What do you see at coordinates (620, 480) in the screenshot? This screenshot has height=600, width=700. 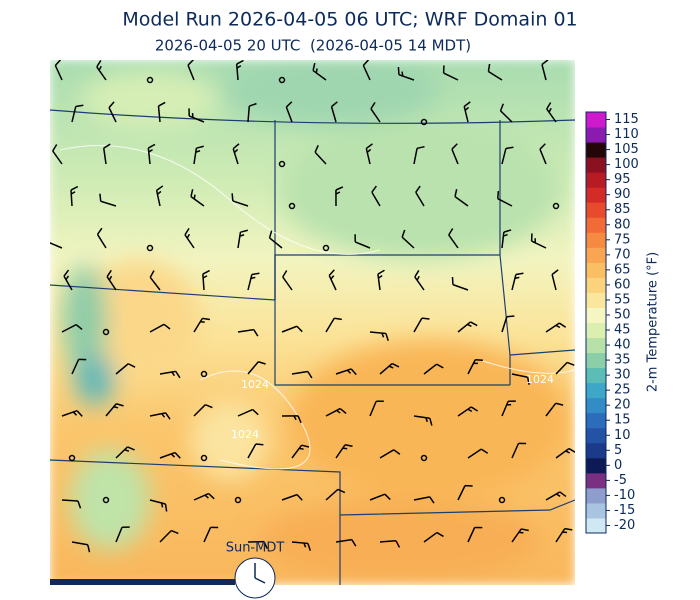 I see `colorbar-tick-label: -5` at bounding box center [620, 480].